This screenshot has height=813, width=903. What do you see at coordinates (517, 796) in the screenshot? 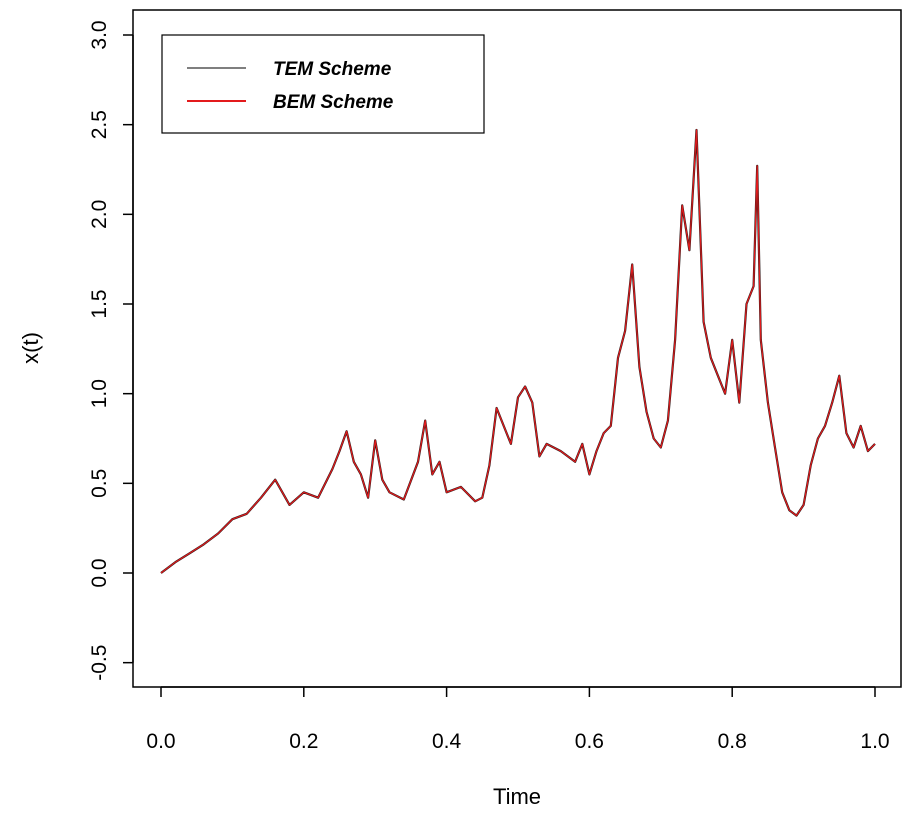
I see `x-axis-title: Time` at bounding box center [517, 796].